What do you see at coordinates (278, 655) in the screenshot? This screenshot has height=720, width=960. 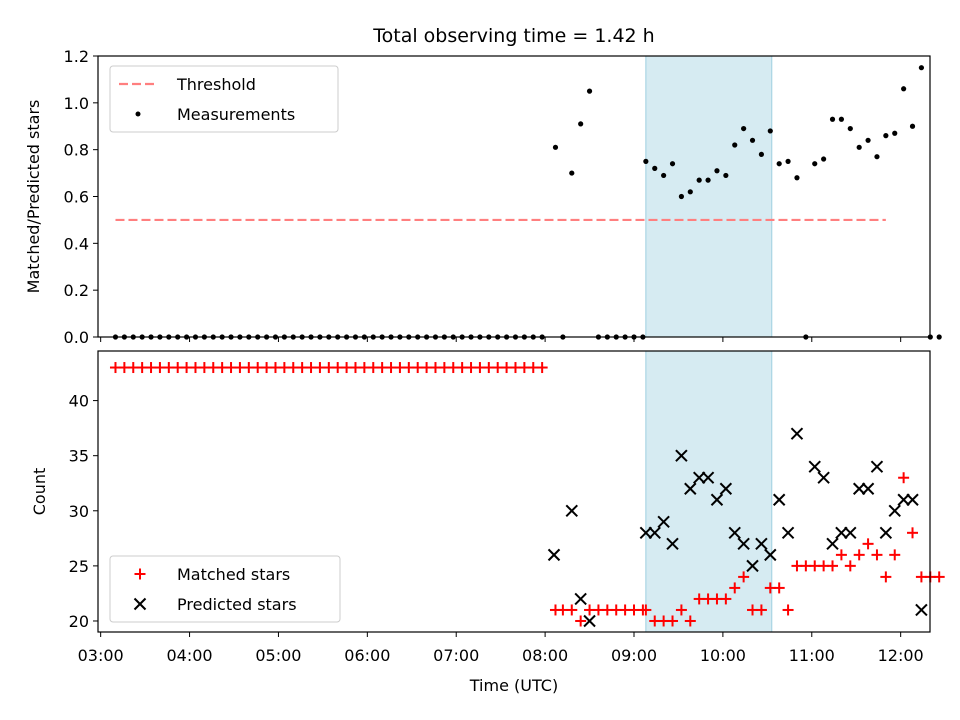 I see `x-tick-label: 05:00` at bounding box center [278, 655].